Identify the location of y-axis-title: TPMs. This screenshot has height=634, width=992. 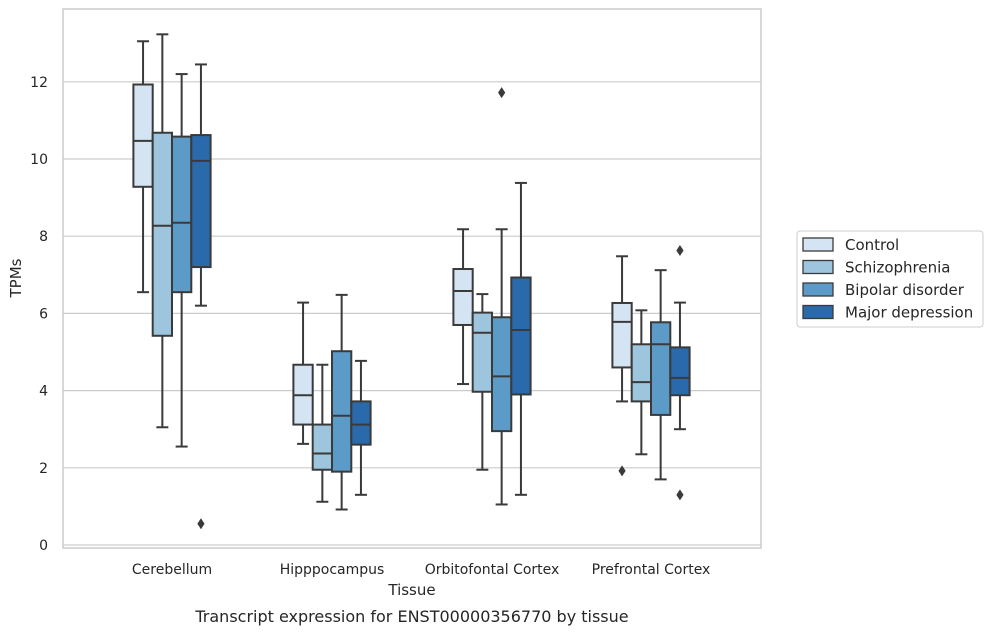
(16, 278).